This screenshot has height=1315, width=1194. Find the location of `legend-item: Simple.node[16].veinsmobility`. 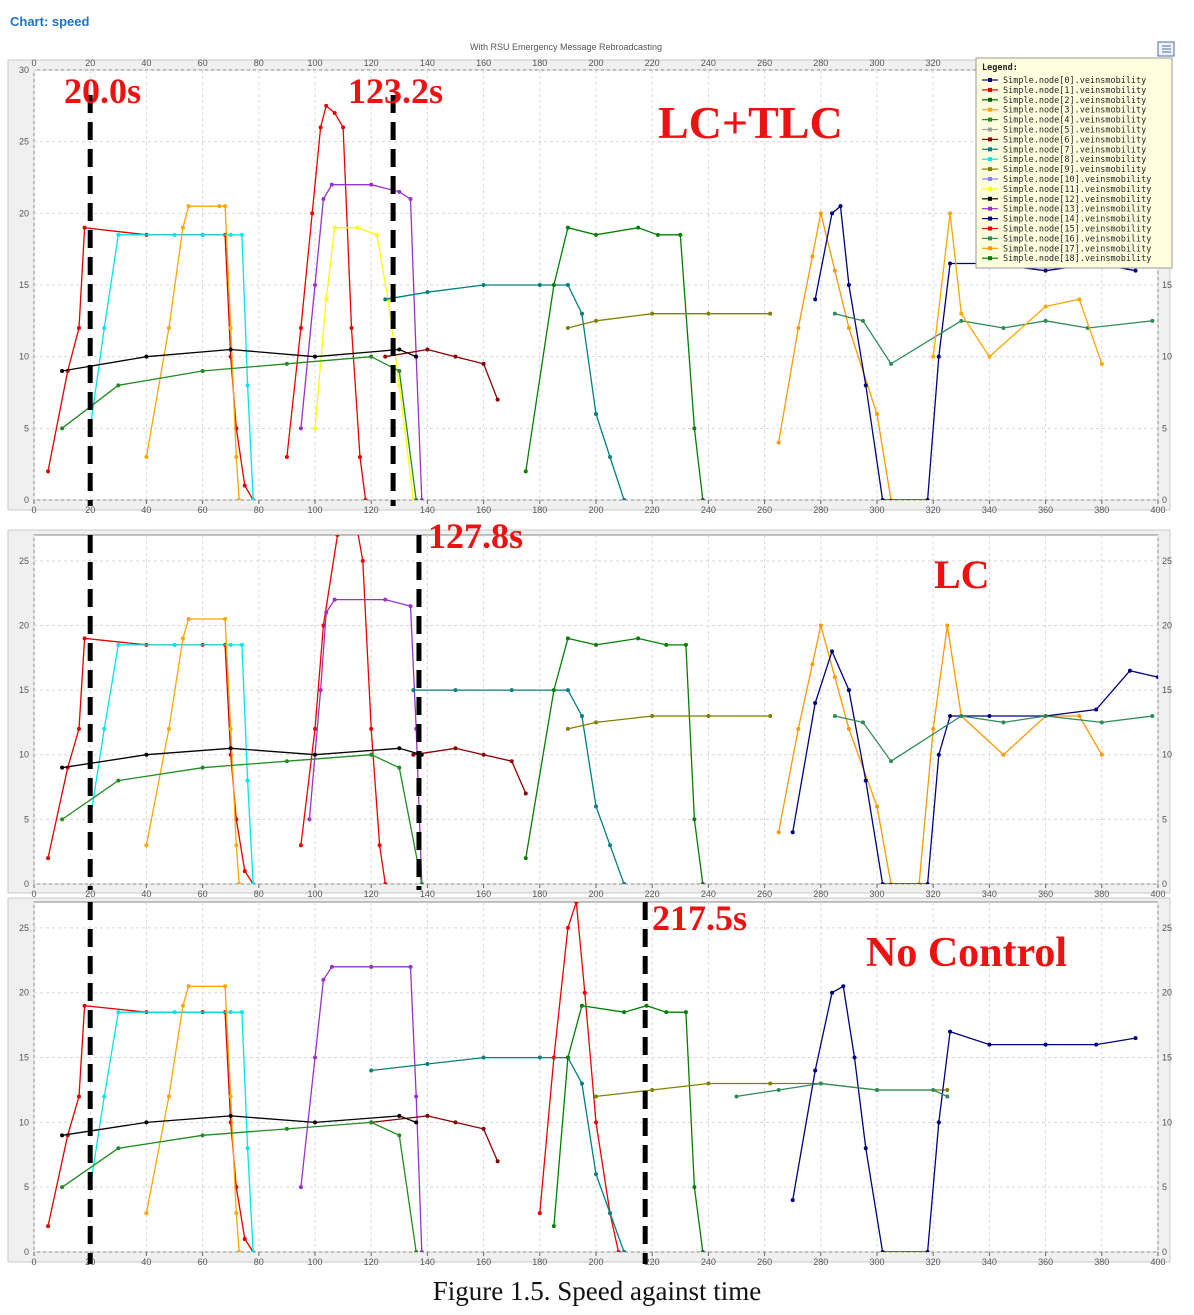

legend-item: Simple.node[16].veinsmobility is located at coordinates (1066, 239).